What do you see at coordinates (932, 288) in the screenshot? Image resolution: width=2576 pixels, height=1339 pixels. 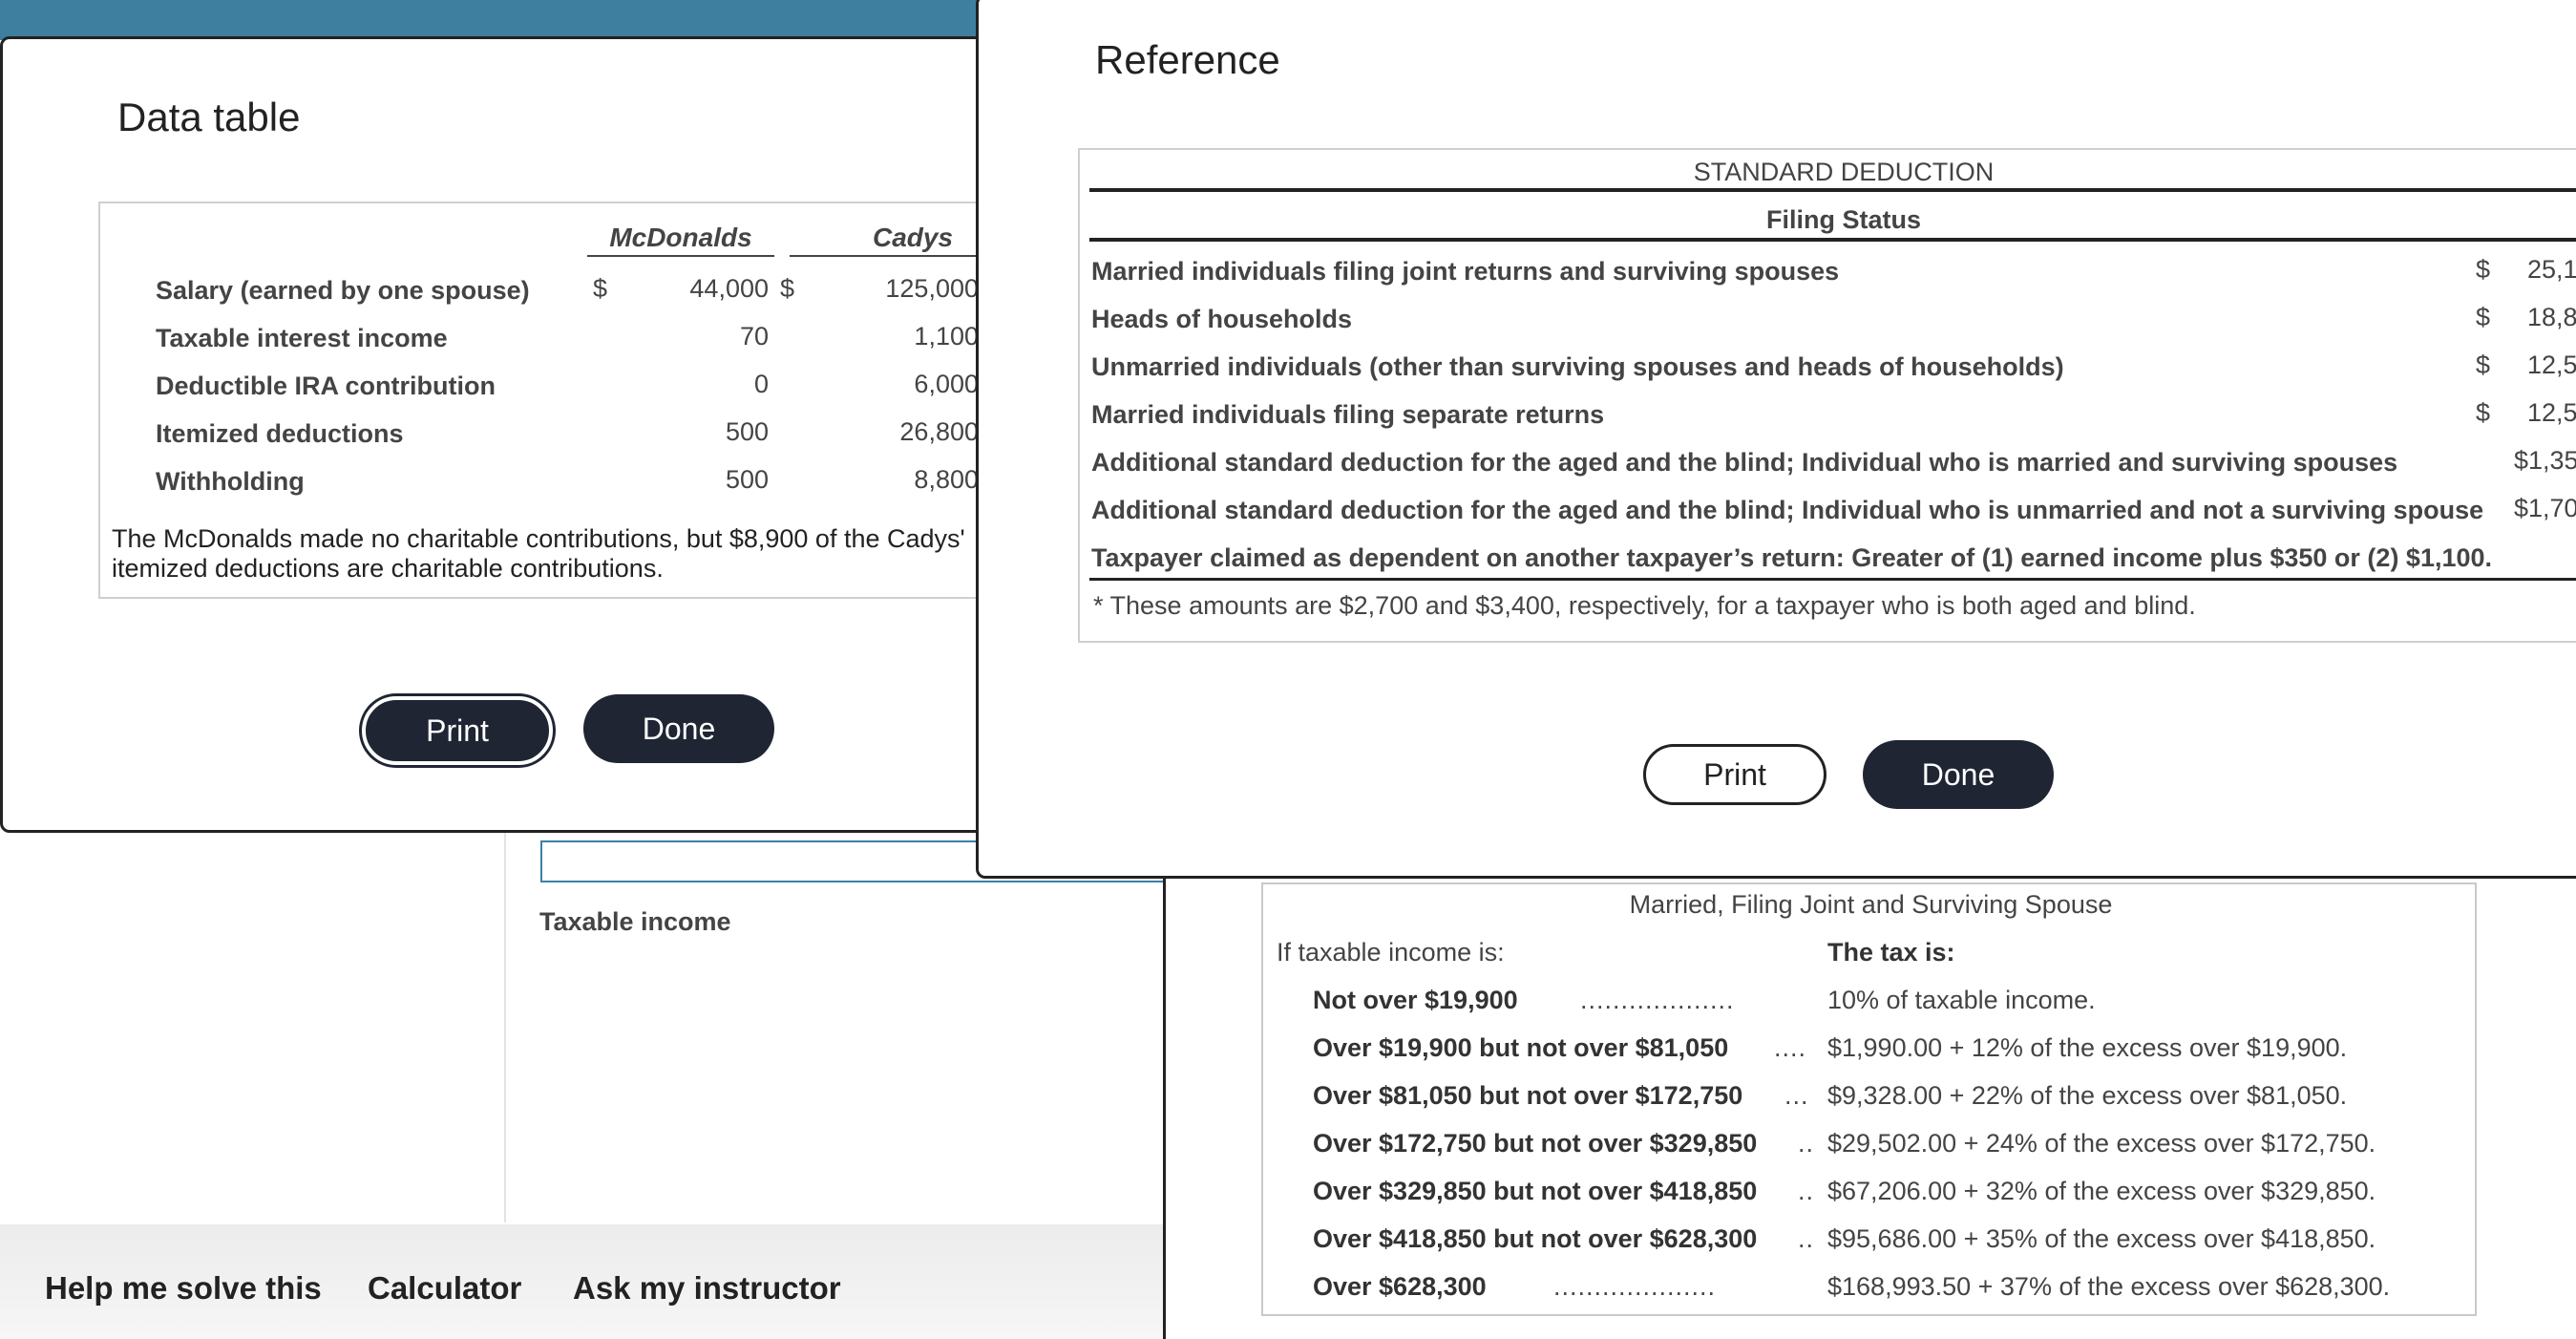 I see `cadys-salary: 125,000` at bounding box center [932, 288].